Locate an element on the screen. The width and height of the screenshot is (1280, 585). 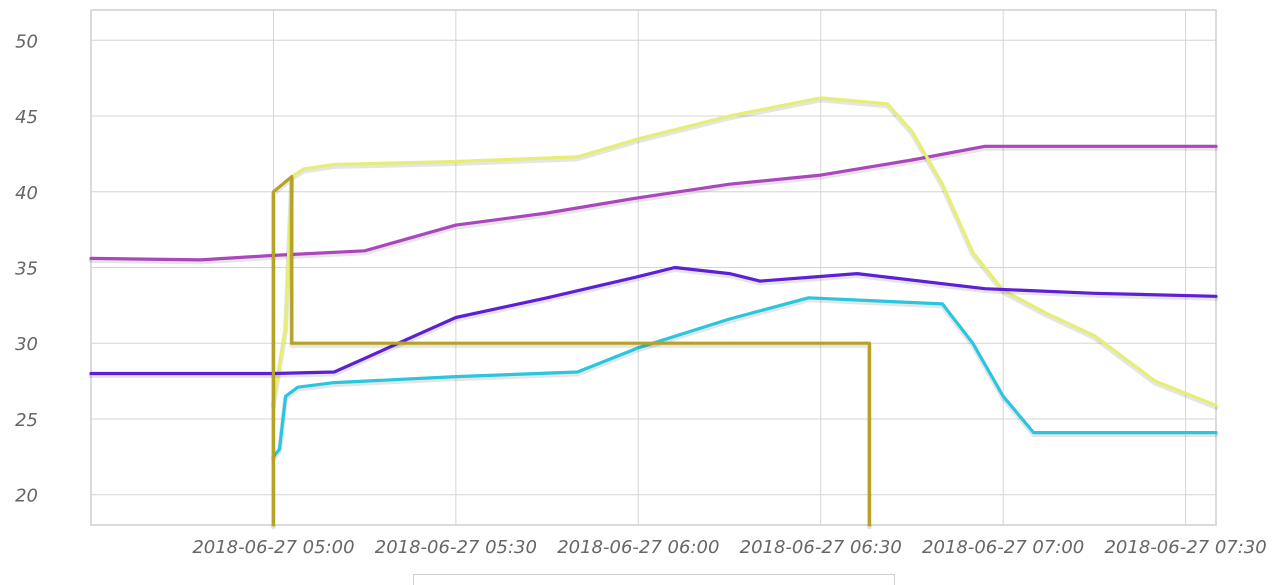
legend-box is located at coordinates (654, 579).